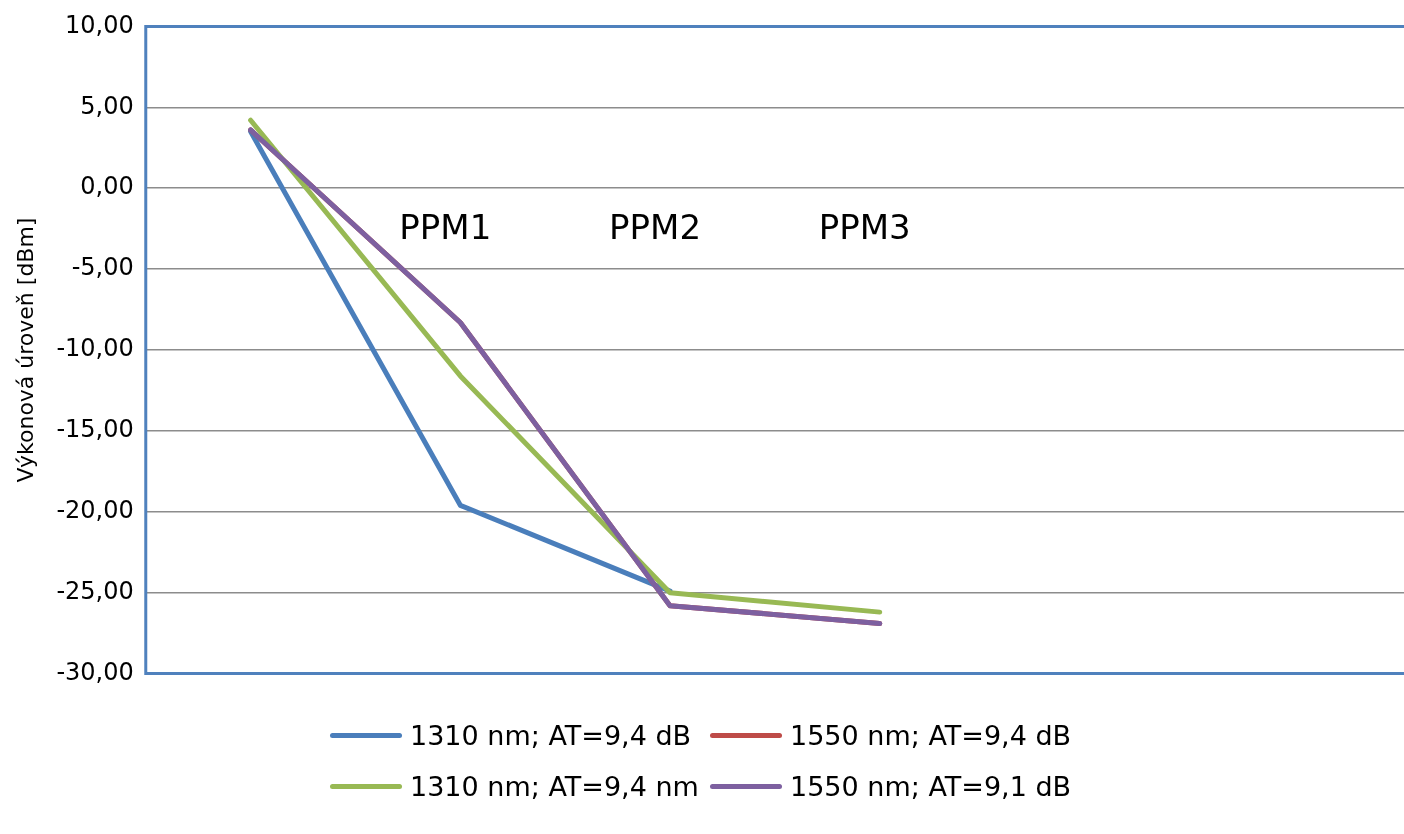  What do you see at coordinates (655, 227) in the screenshot?
I see `annotation: PPM2` at bounding box center [655, 227].